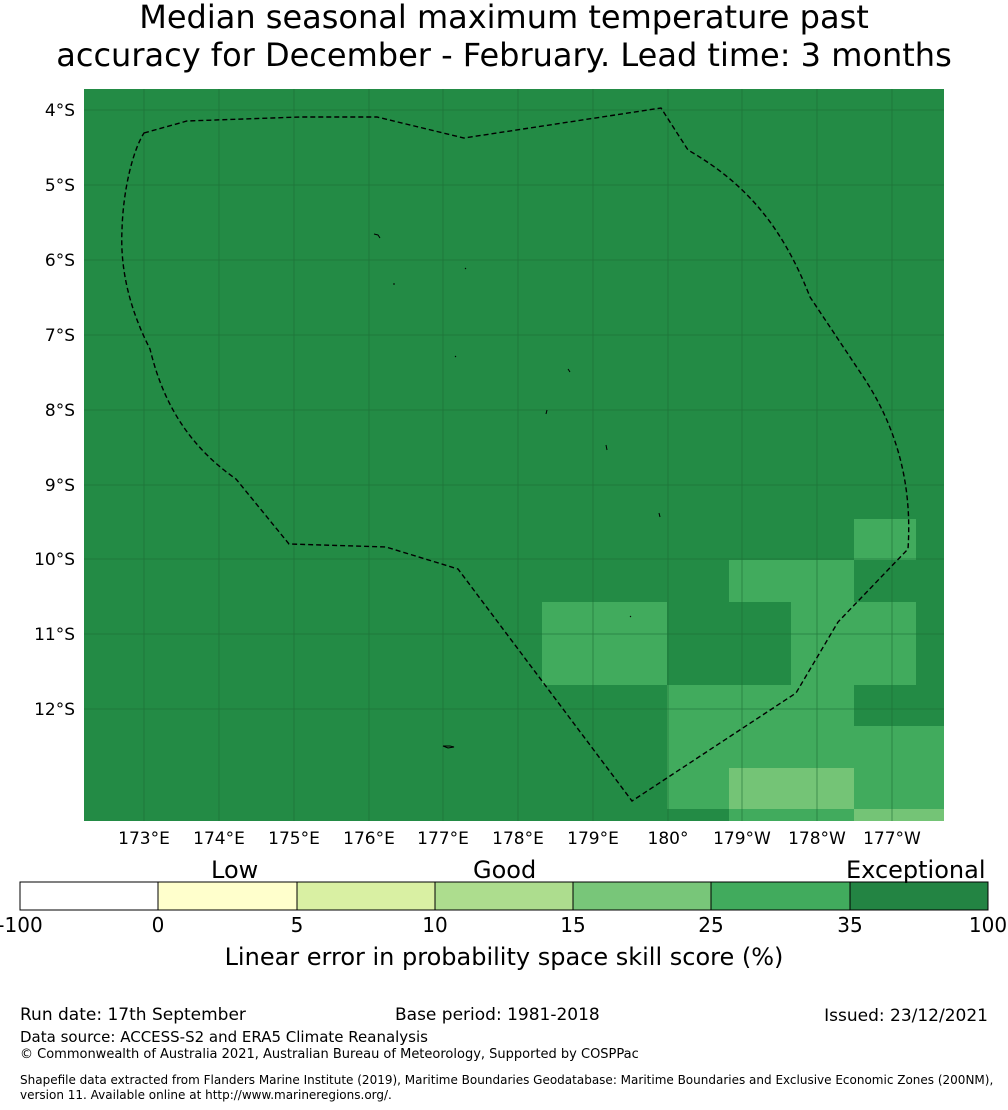 The height and width of the screenshot is (1110, 1008). Describe the element at coordinates (593, 839) in the screenshot. I see `lon-label: 179°E` at that location.